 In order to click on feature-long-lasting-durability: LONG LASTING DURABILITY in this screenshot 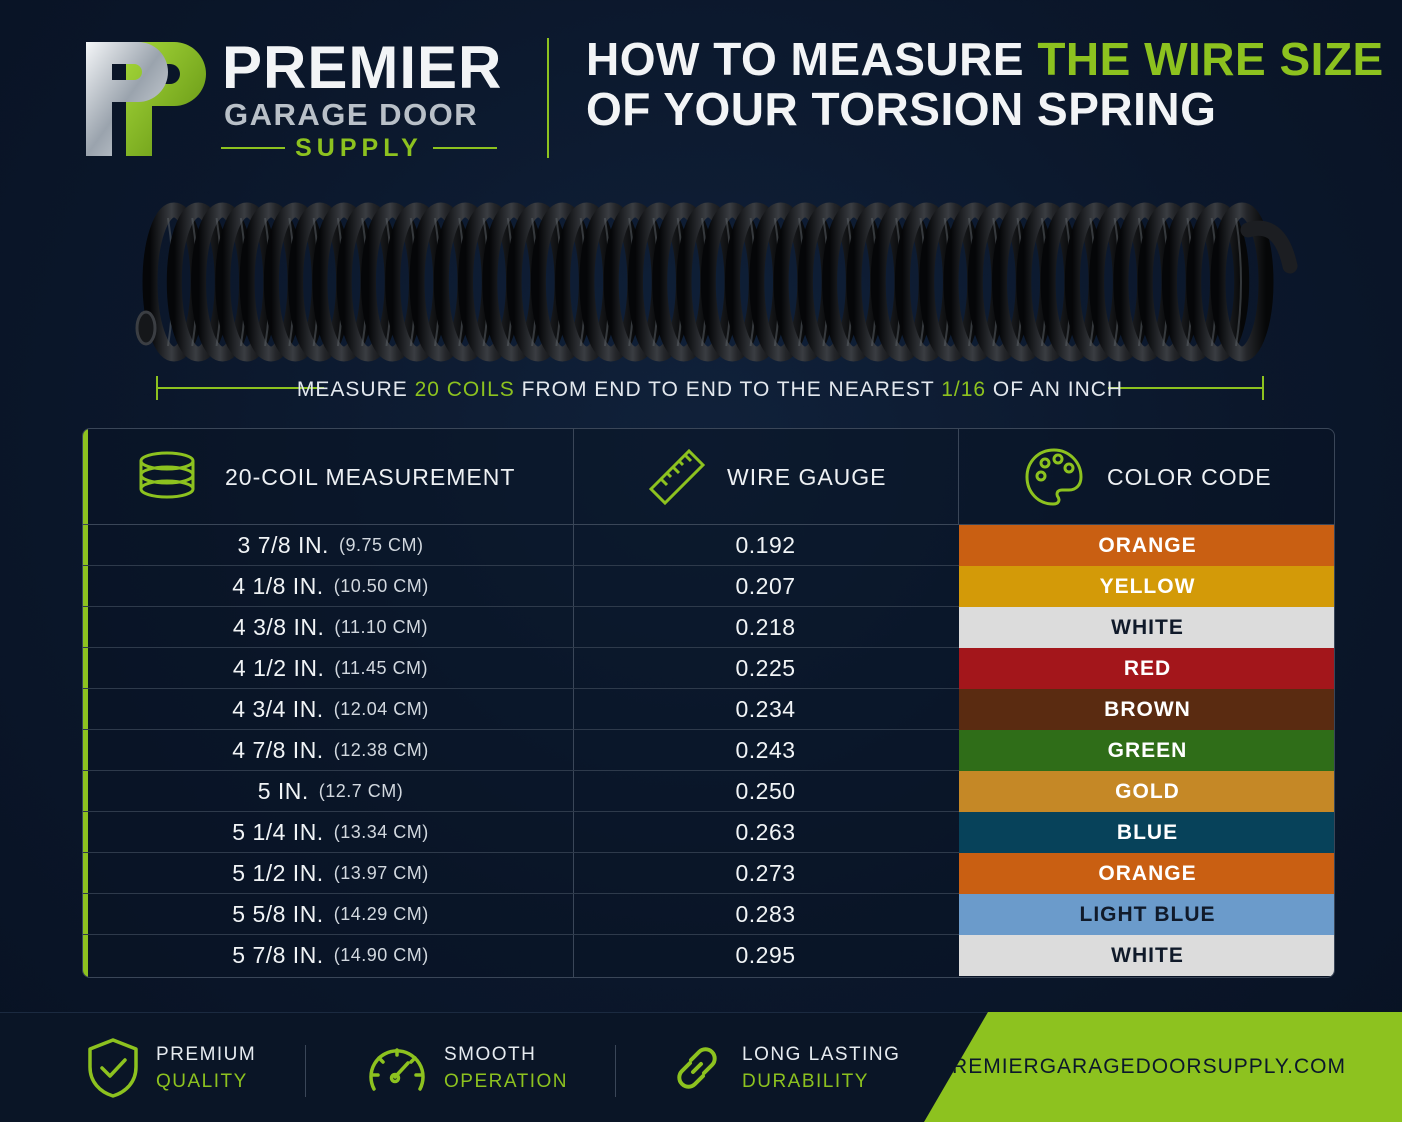, I will do `click(784, 1067)`.